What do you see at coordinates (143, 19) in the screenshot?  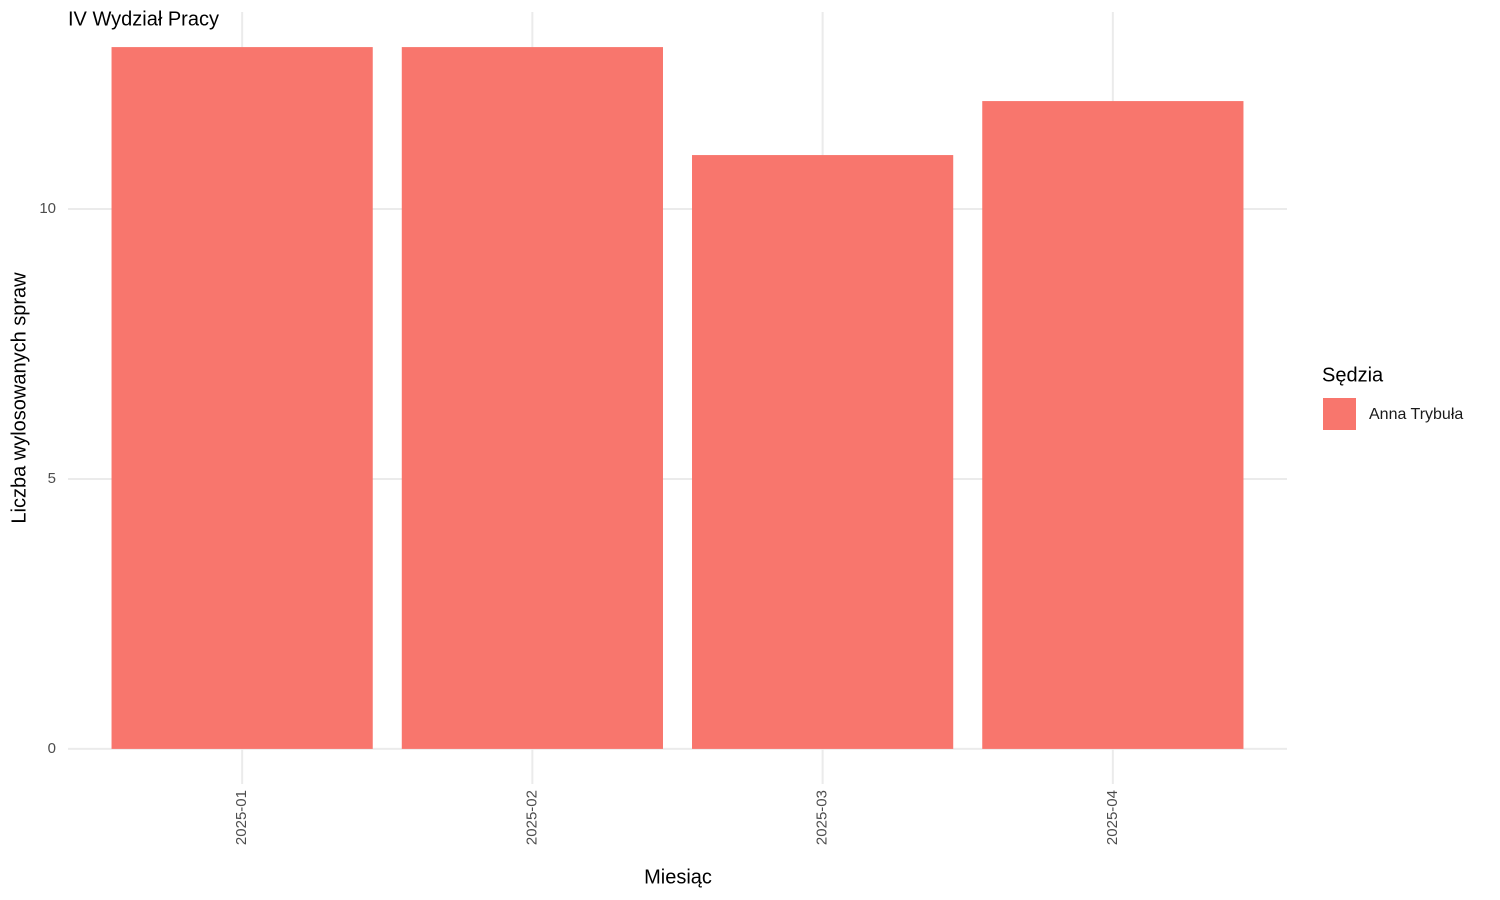 I see `chart-title: IV Wydział Pracy` at bounding box center [143, 19].